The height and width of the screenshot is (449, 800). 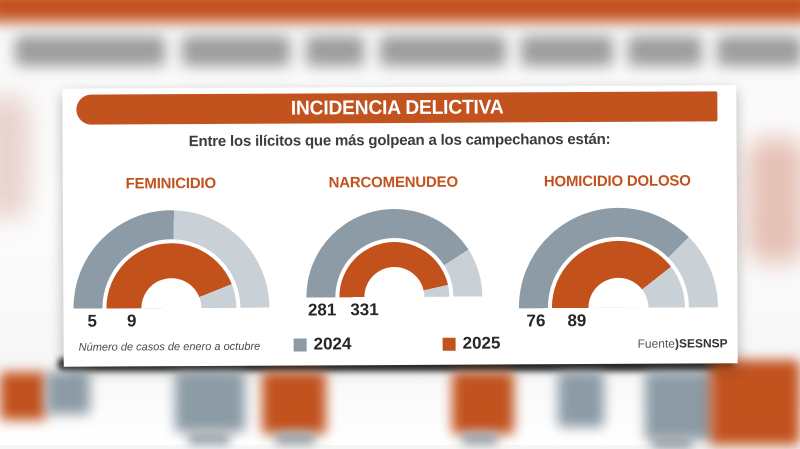 What do you see at coordinates (656, 343) in the screenshot?
I see `source-prefix: Fuente` at bounding box center [656, 343].